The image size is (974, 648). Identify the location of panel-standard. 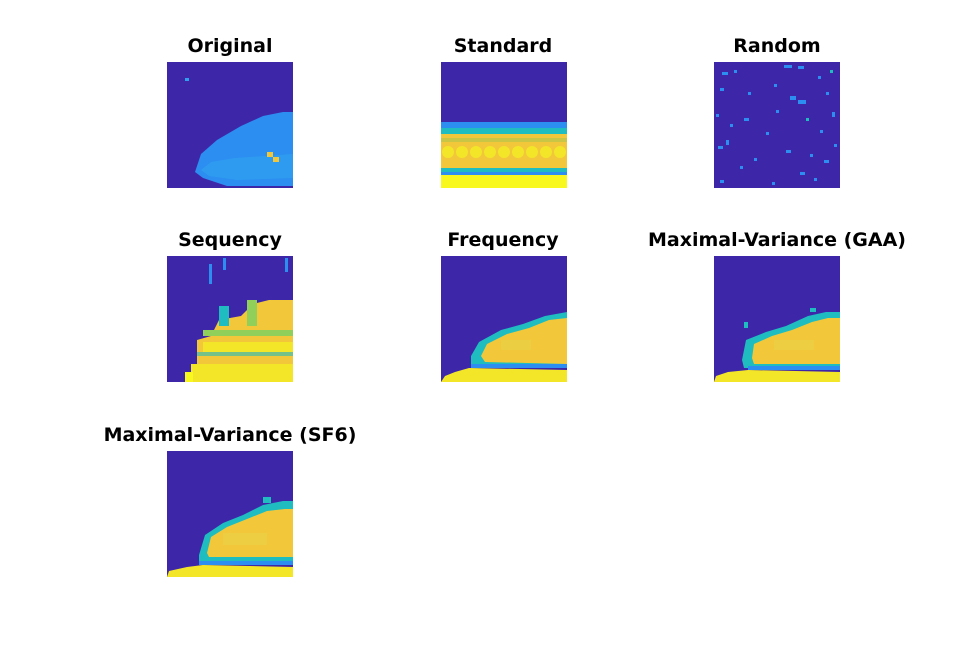
(504, 125).